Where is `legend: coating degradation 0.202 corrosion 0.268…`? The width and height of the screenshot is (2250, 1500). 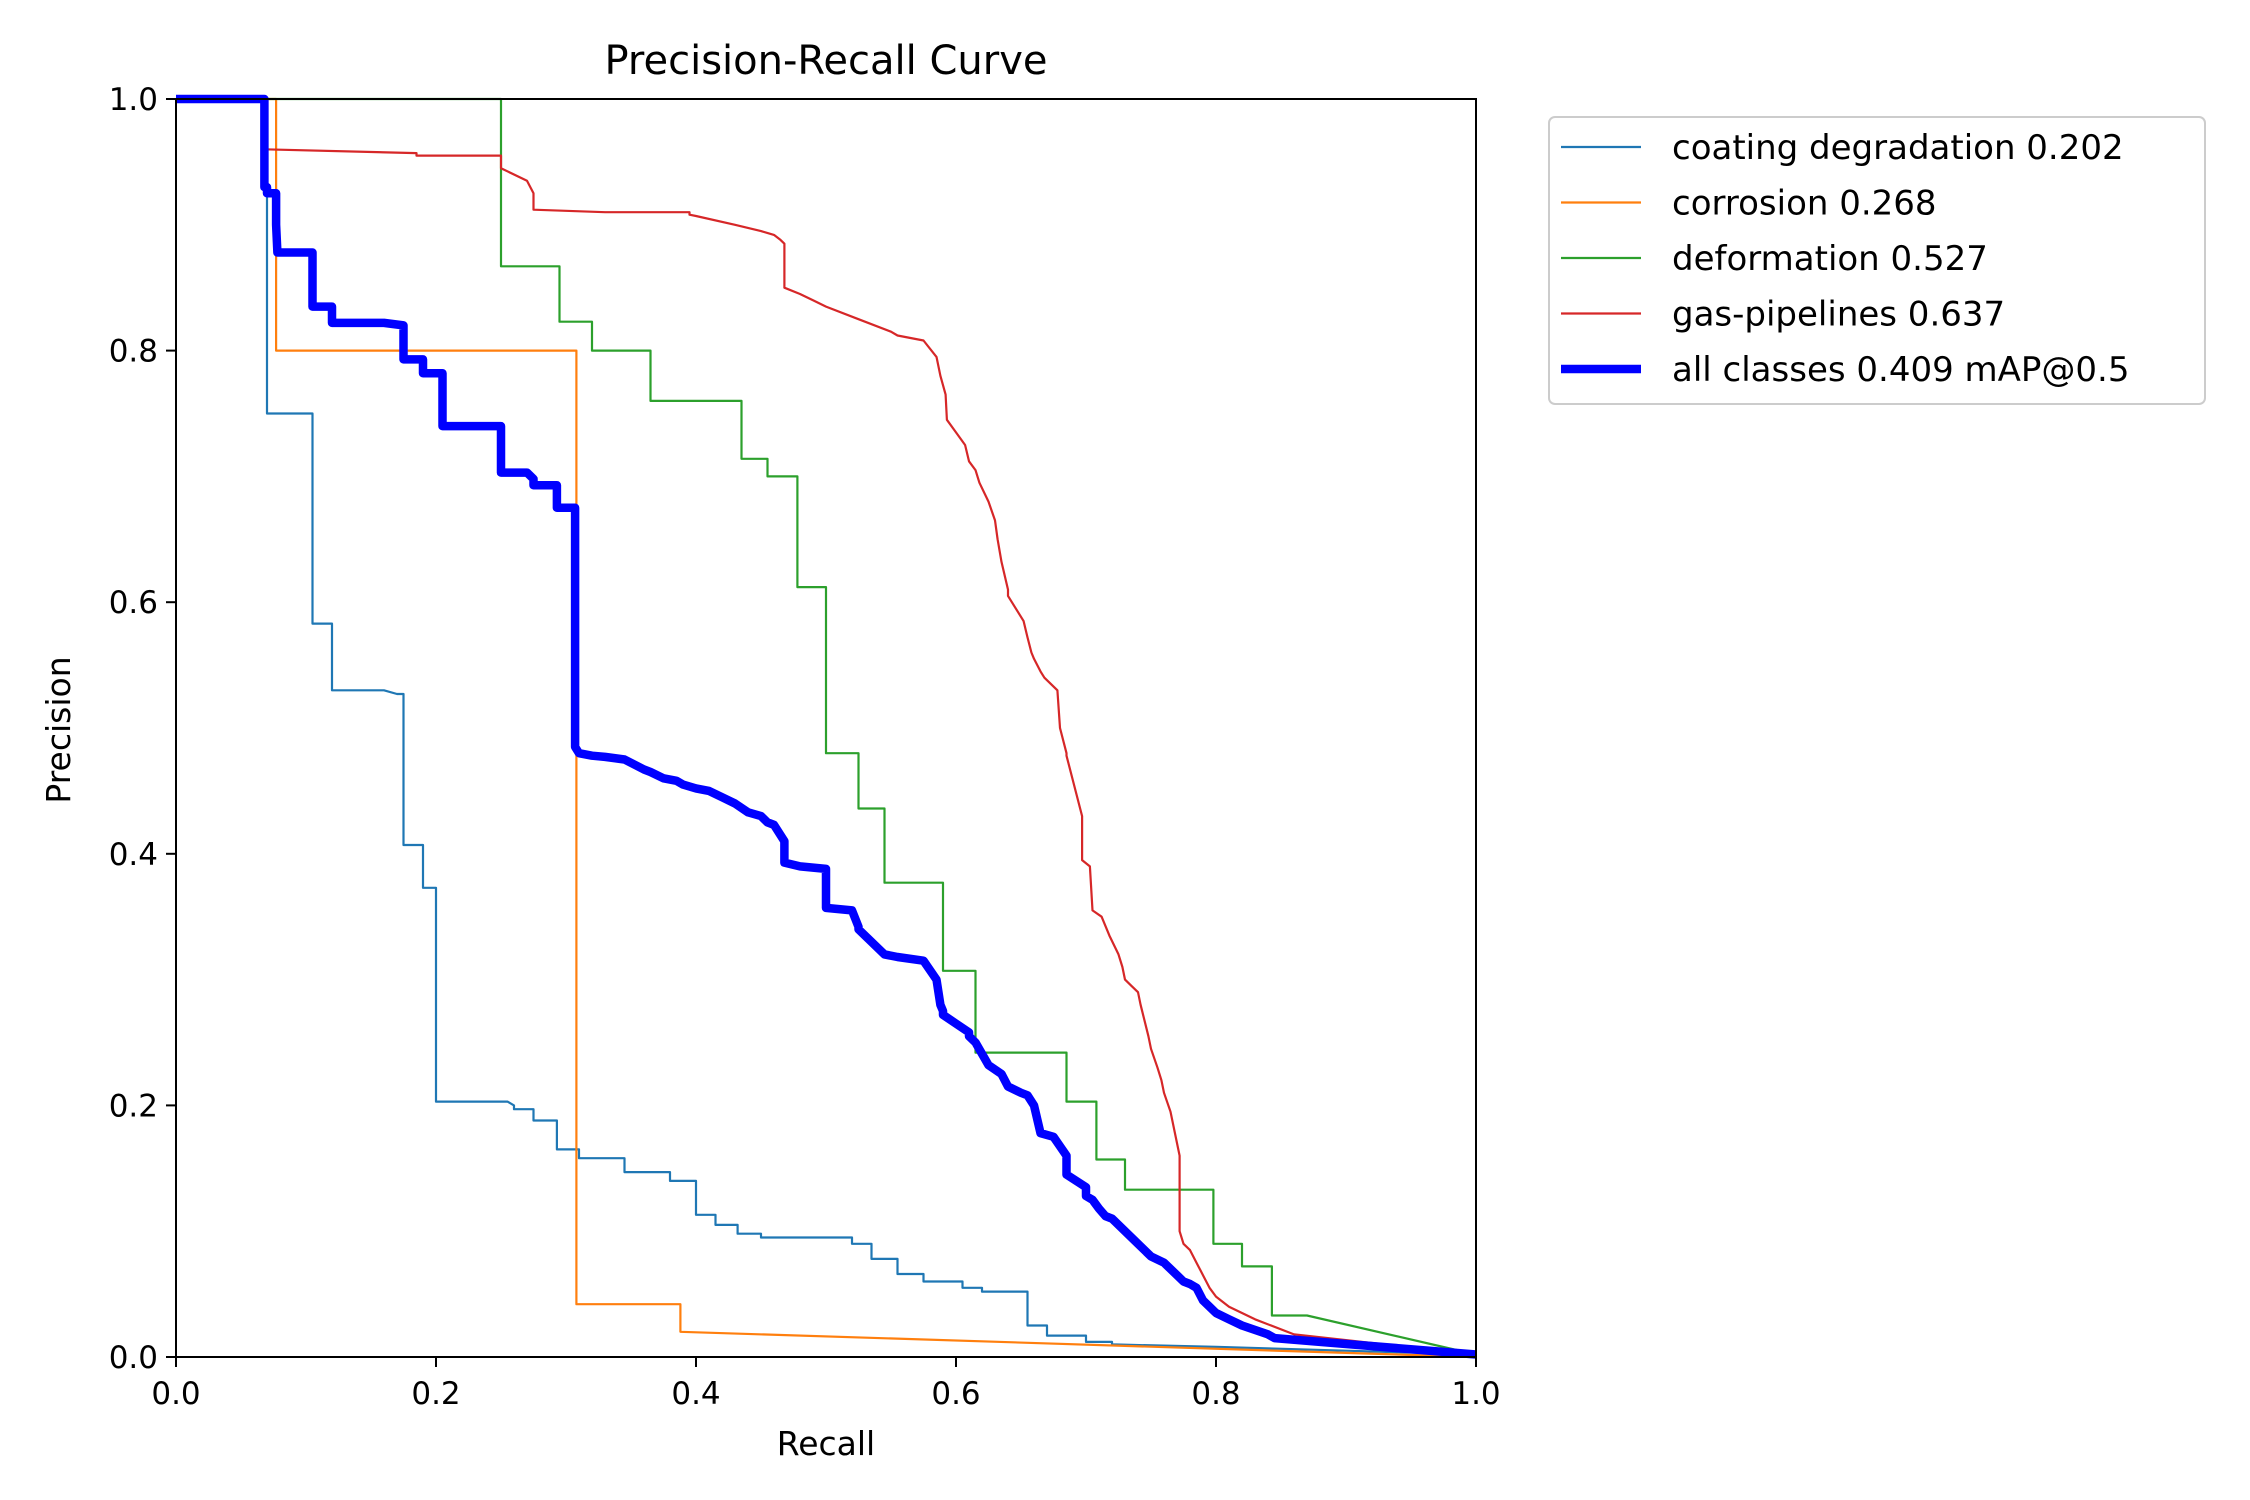 legend: coating degradation 0.202 corrosion 0.268… is located at coordinates (1877, 260).